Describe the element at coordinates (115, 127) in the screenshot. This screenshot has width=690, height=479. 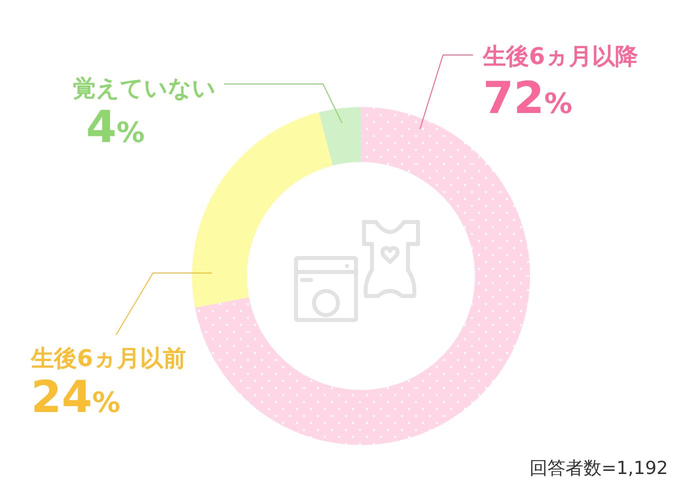
I see `value-label: 4%` at that location.